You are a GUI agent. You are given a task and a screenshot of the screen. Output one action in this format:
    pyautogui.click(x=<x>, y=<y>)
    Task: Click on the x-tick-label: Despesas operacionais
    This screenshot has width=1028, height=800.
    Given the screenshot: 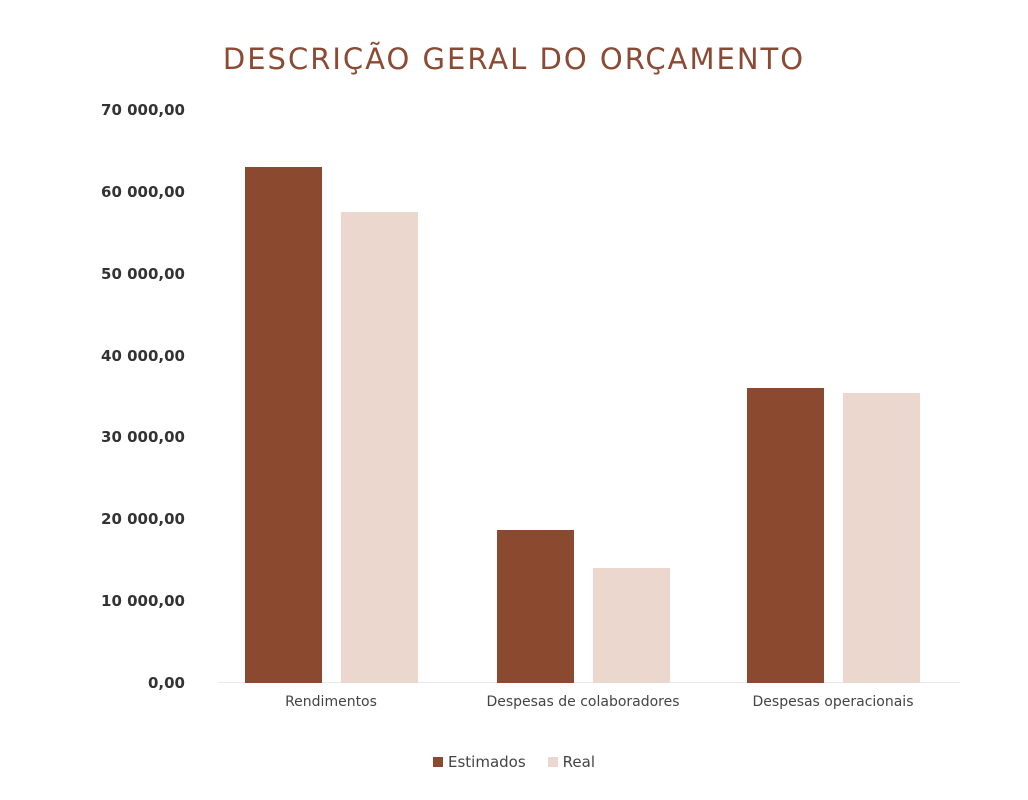 What is the action you would take?
    pyautogui.click(x=833, y=702)
    